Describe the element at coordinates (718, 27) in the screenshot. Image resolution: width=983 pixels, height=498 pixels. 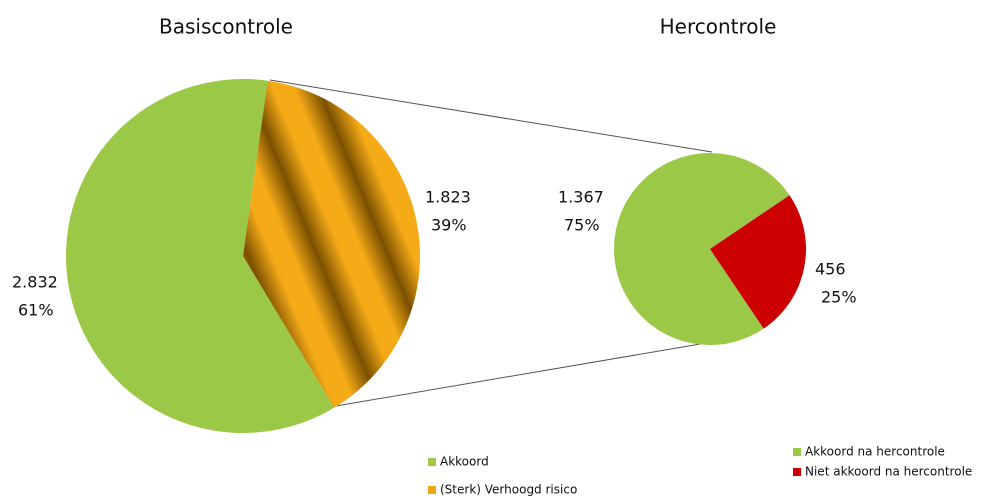
I see `chart-title: Hercontrole` at that location.